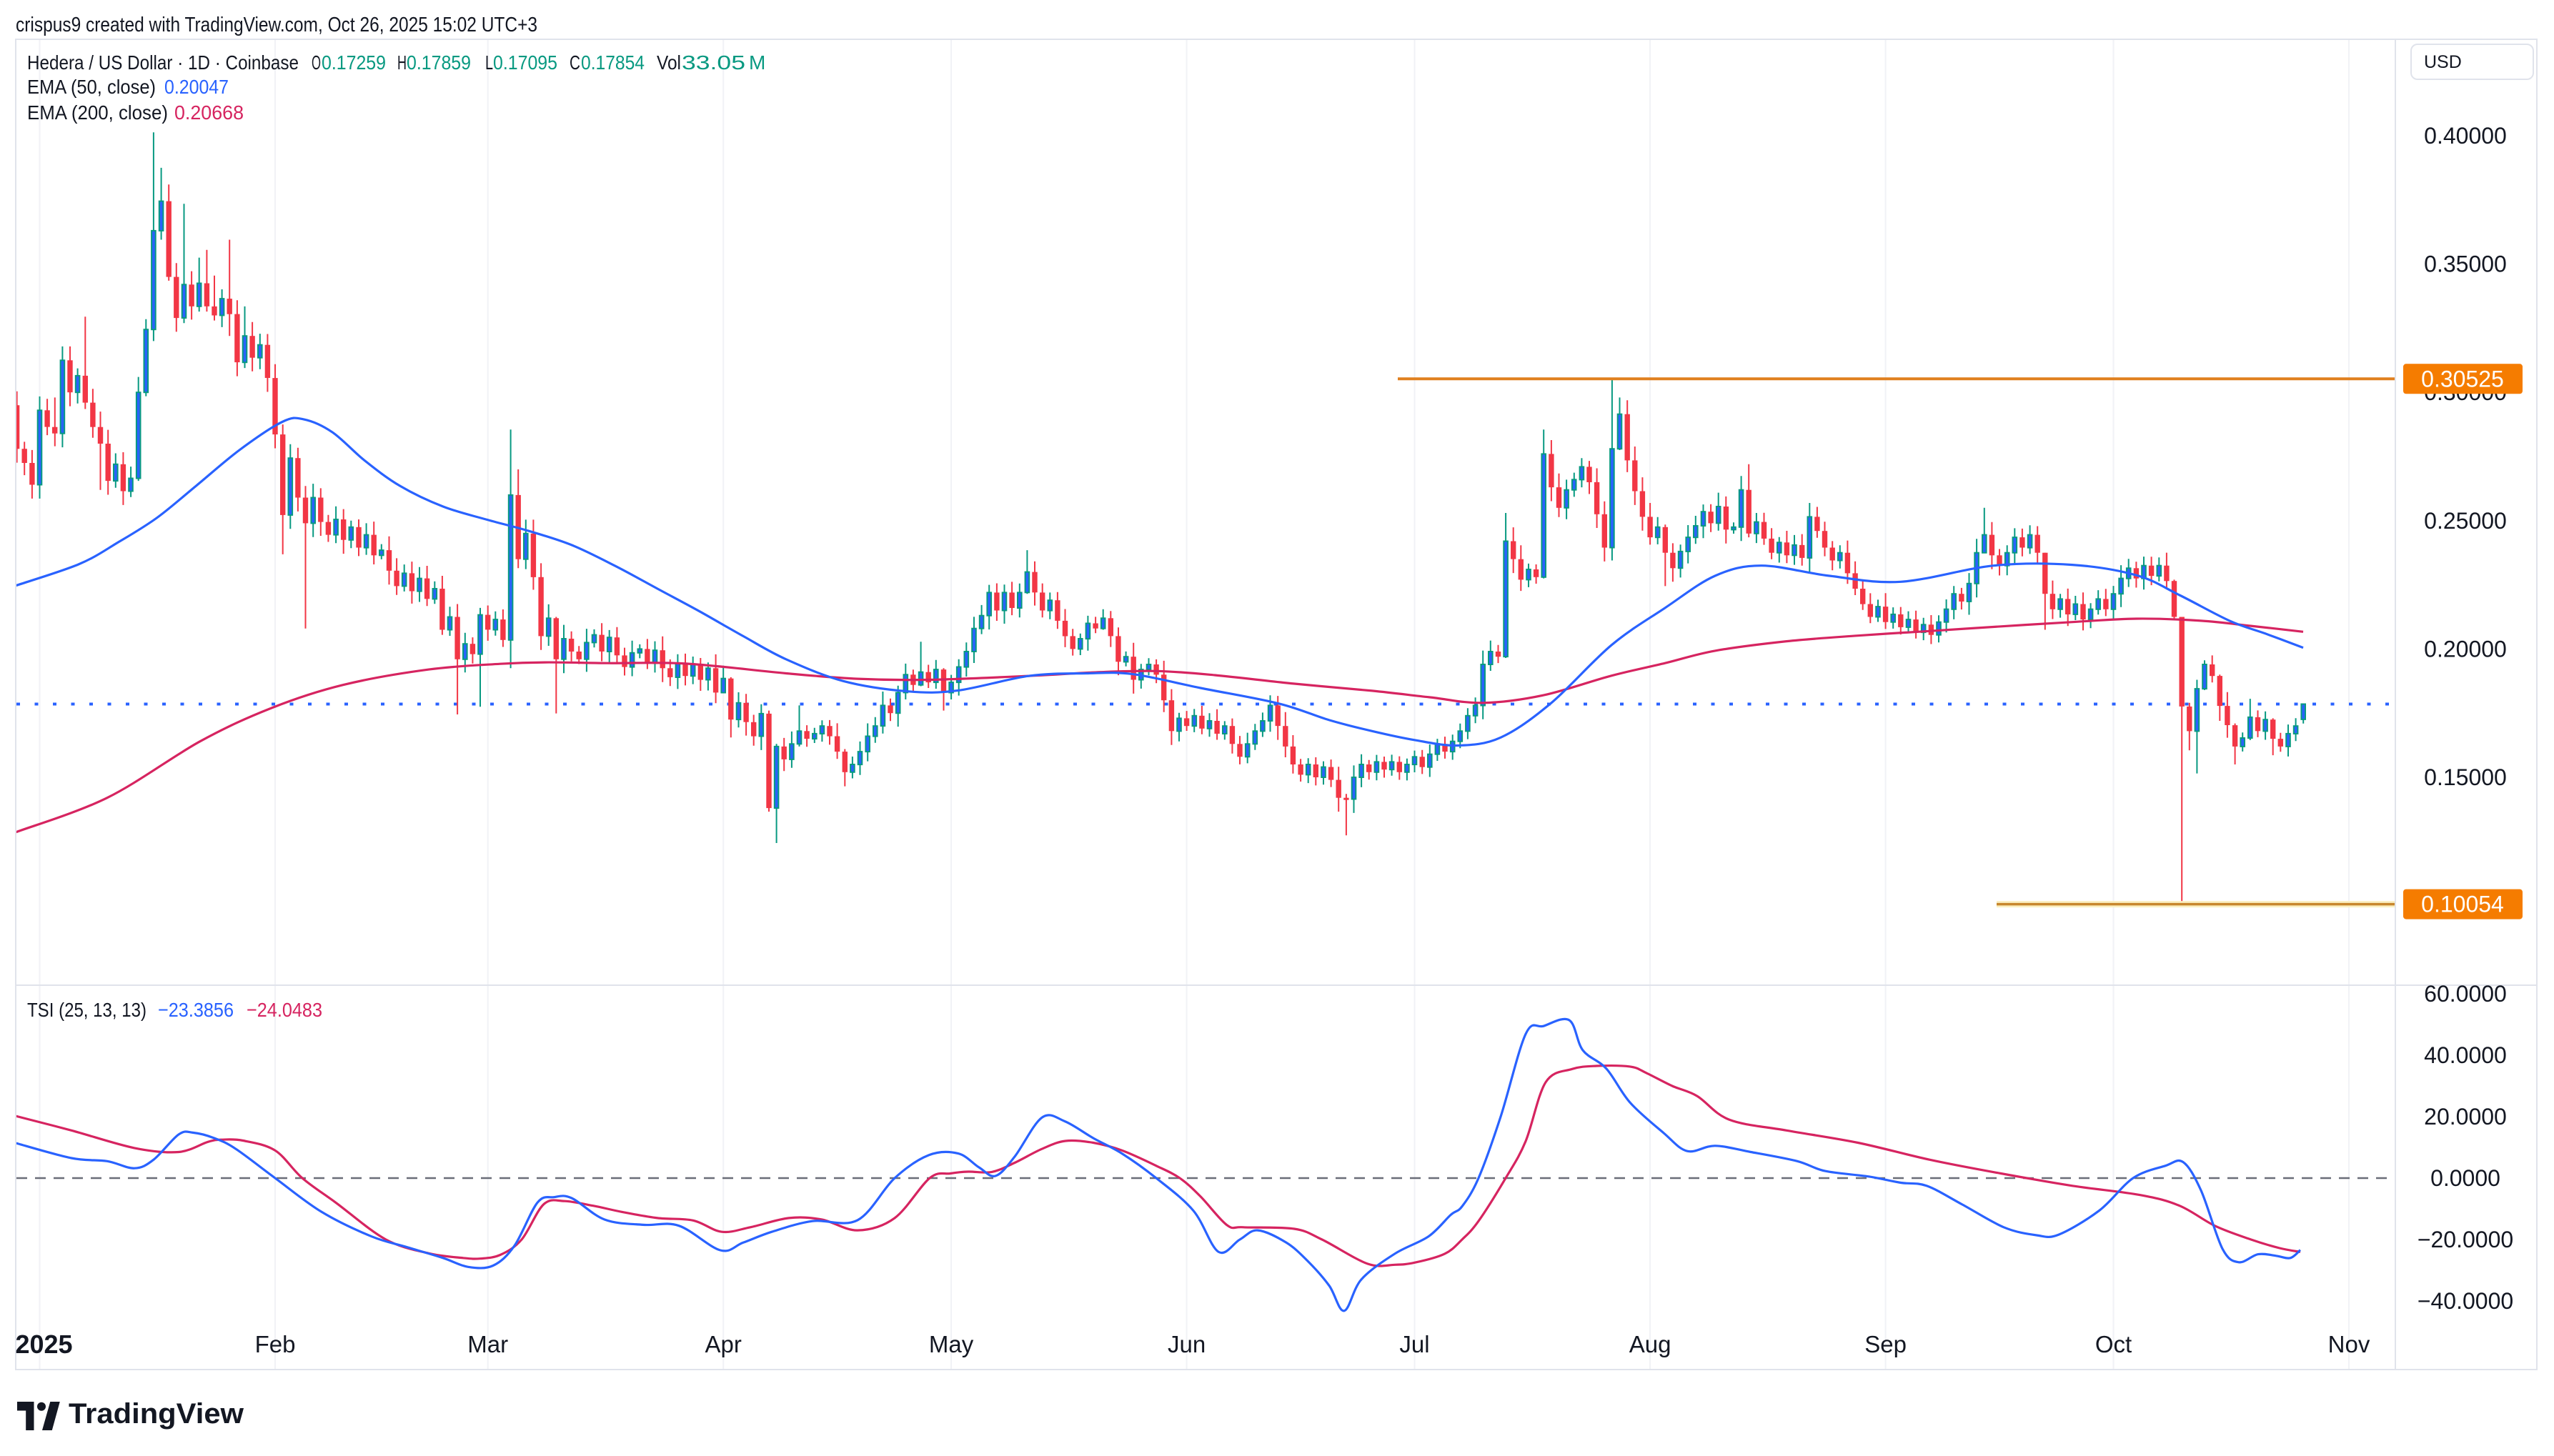  What do you see at coordinates (2465, 1055) in the screenshot?
I see `svg-text: 40.0000` at bounding box center [2465, 1055].